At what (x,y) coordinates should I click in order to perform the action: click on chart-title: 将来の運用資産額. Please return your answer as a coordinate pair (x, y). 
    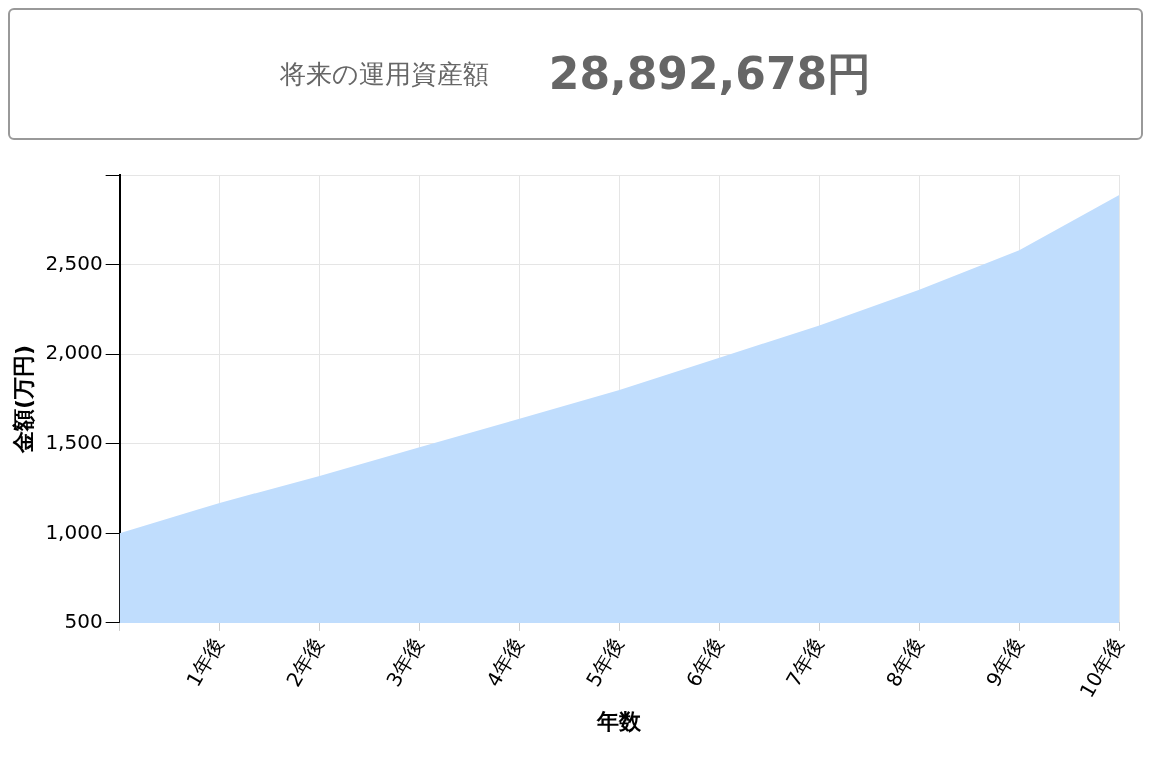
    Looking at the image, I should click on (384, 74).